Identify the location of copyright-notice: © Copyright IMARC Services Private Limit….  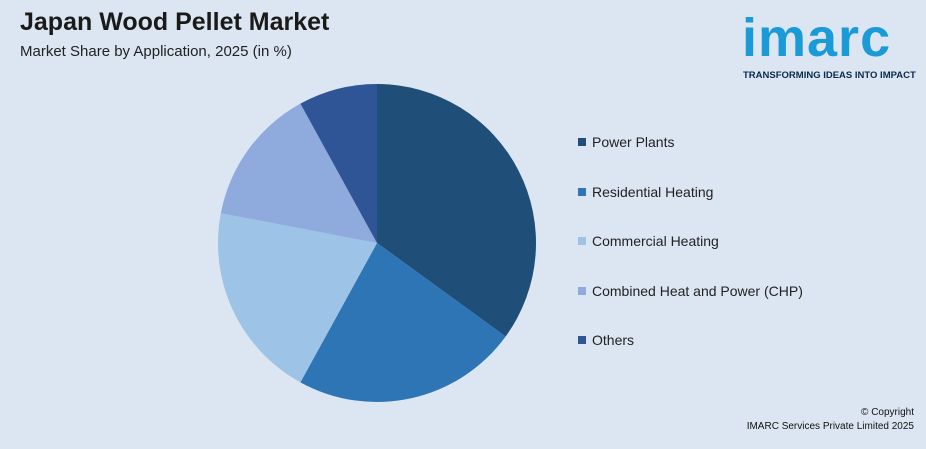
(830, 420).